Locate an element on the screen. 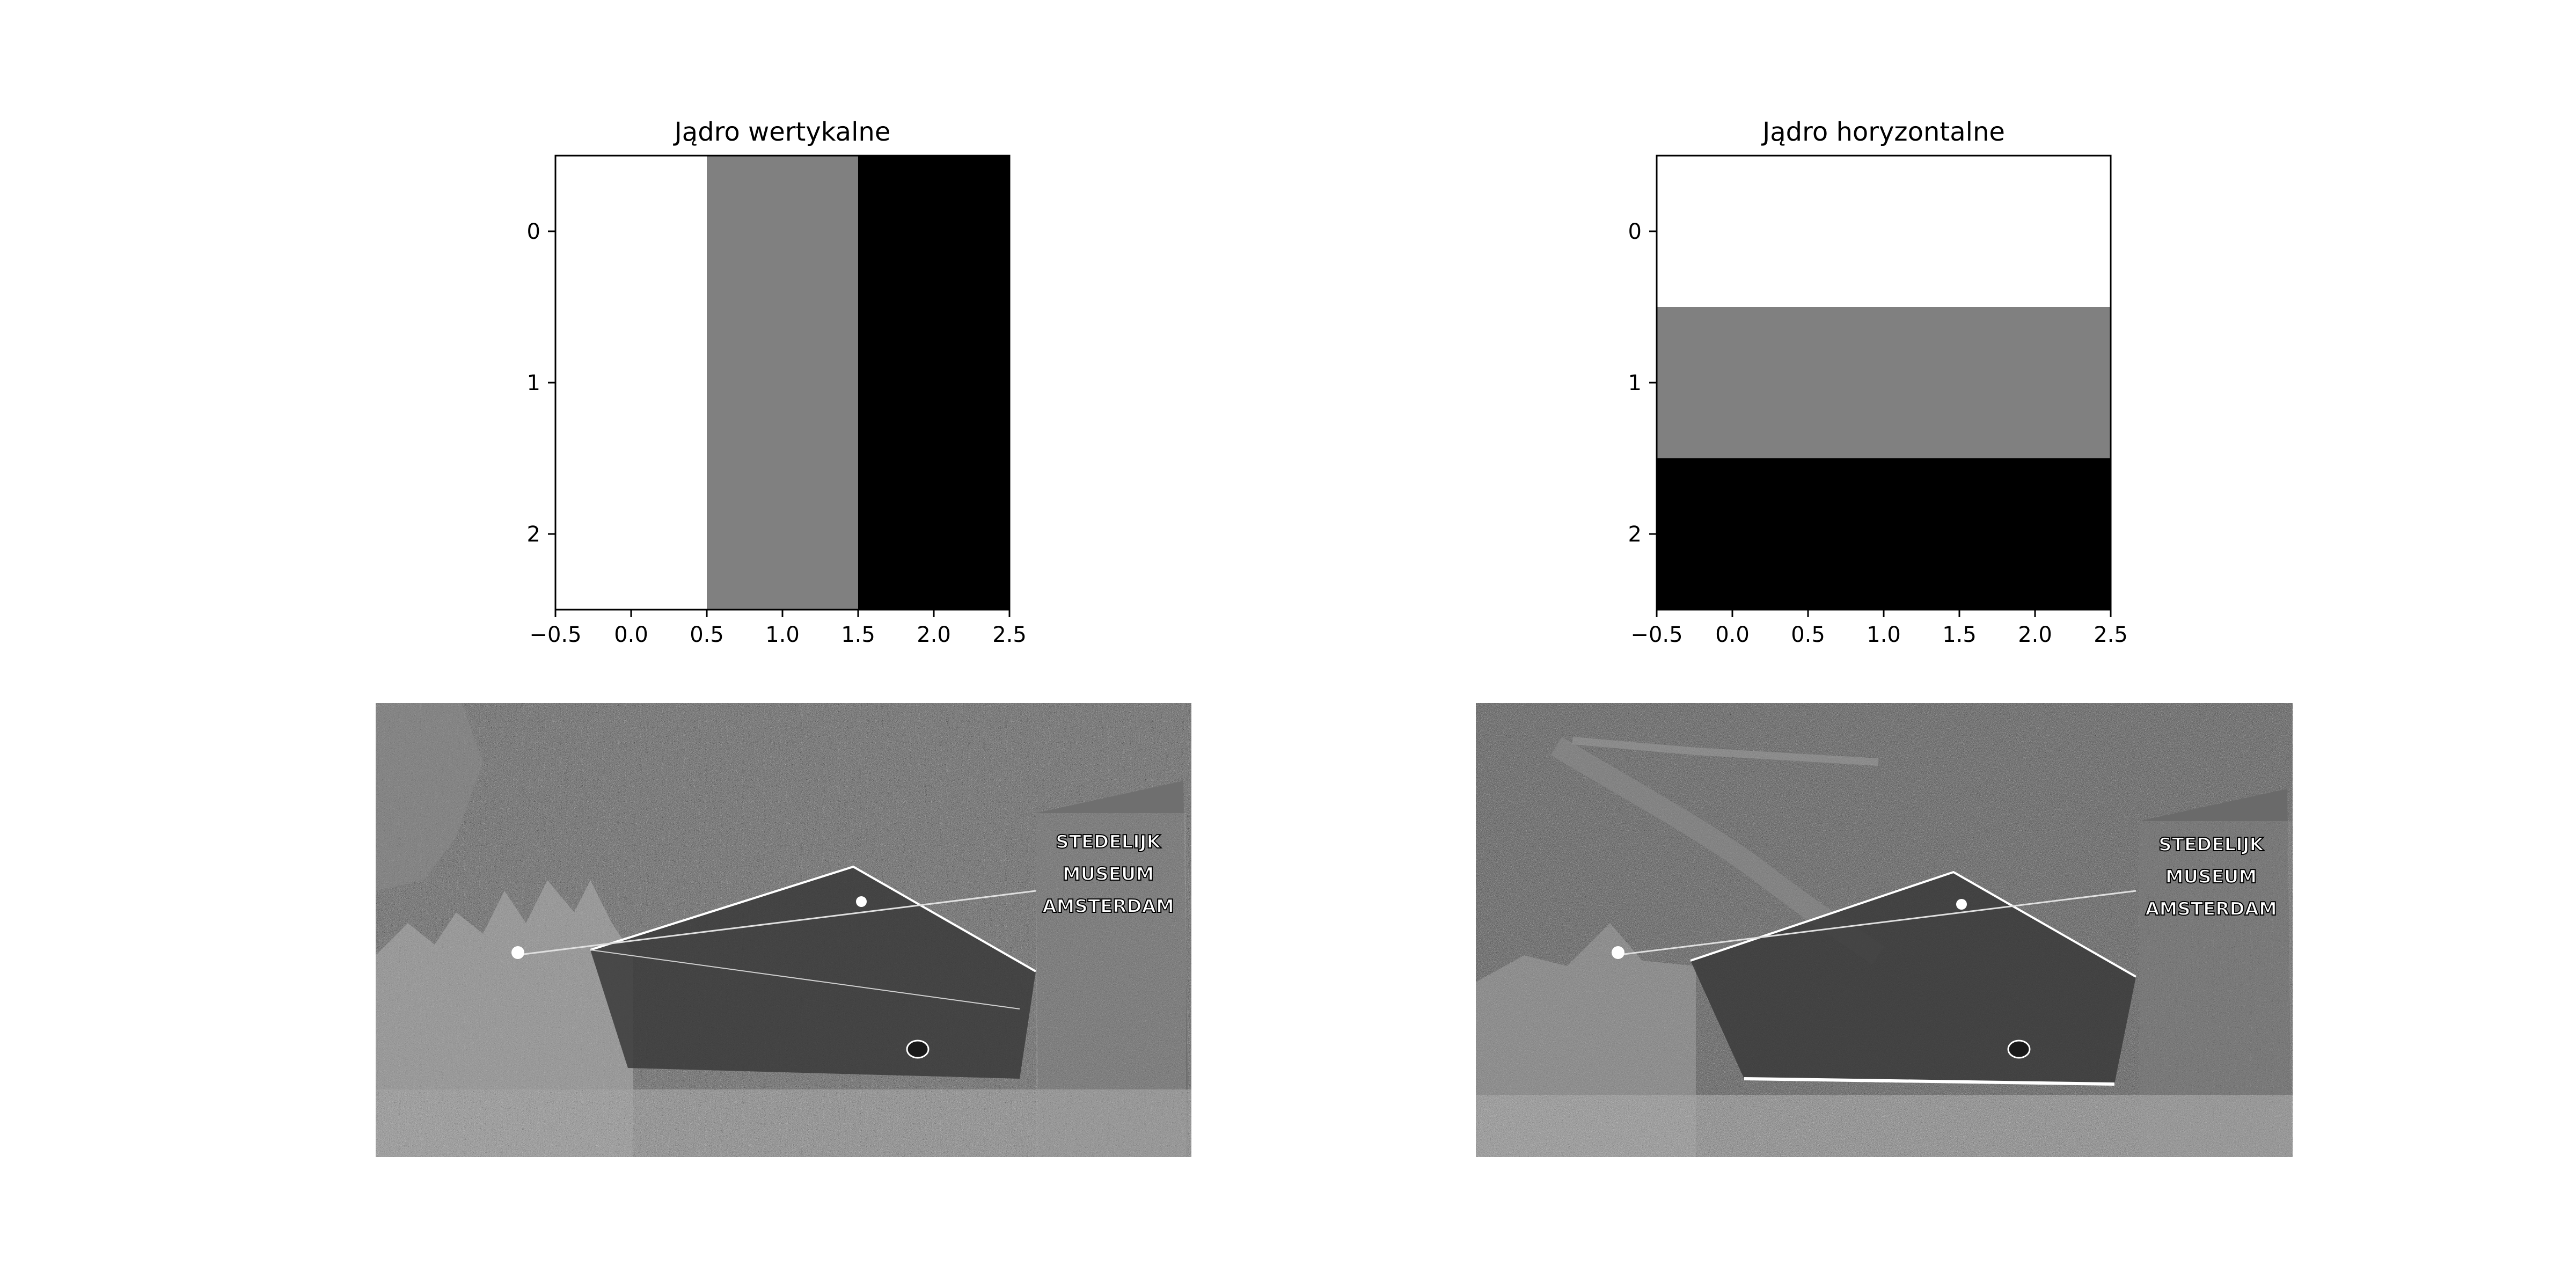 Image resolution: width=2576 pixels, height=1288 pixels. chart-title: Jądro horyzontalne is located at coordinates (1883, 132).